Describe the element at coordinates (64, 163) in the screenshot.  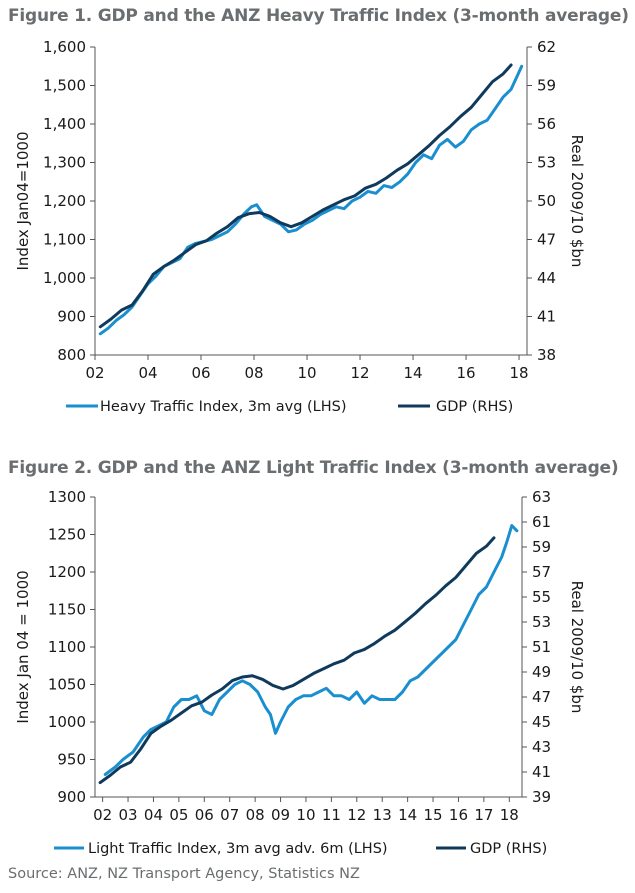
I see `y-left-tick-label: 1,300` at that location.